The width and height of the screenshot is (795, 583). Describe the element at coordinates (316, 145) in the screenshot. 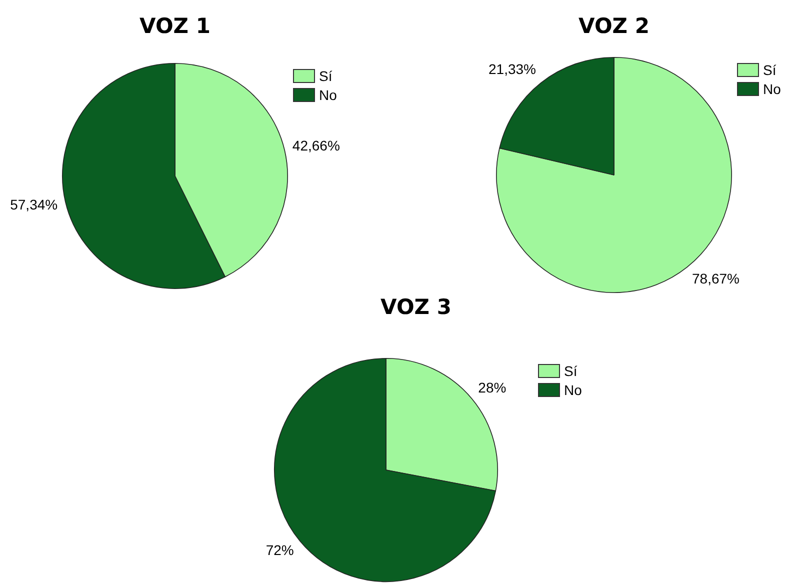

I see `data-label: 42,66%` at that location.